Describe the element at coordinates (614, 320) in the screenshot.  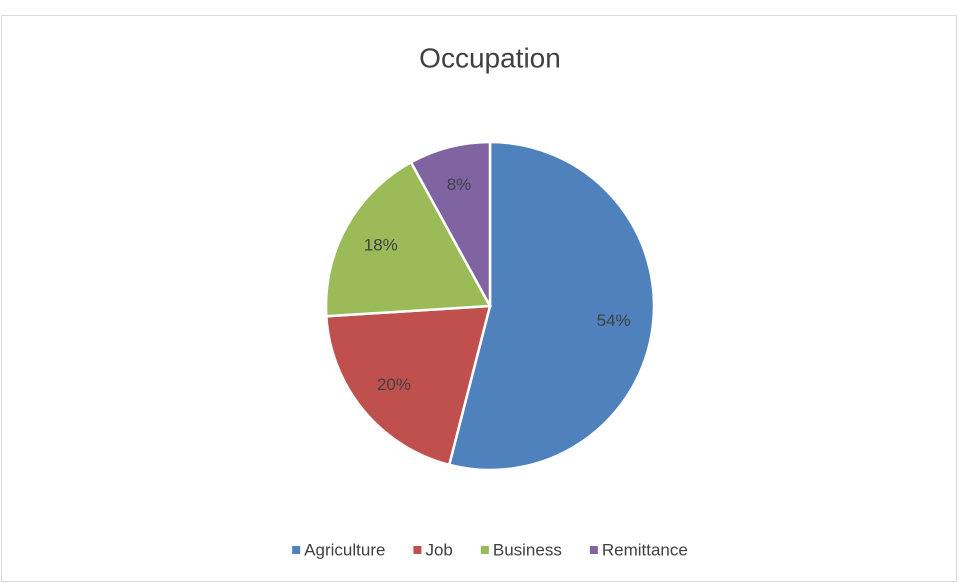
I see `data-label: 54%` at that location.